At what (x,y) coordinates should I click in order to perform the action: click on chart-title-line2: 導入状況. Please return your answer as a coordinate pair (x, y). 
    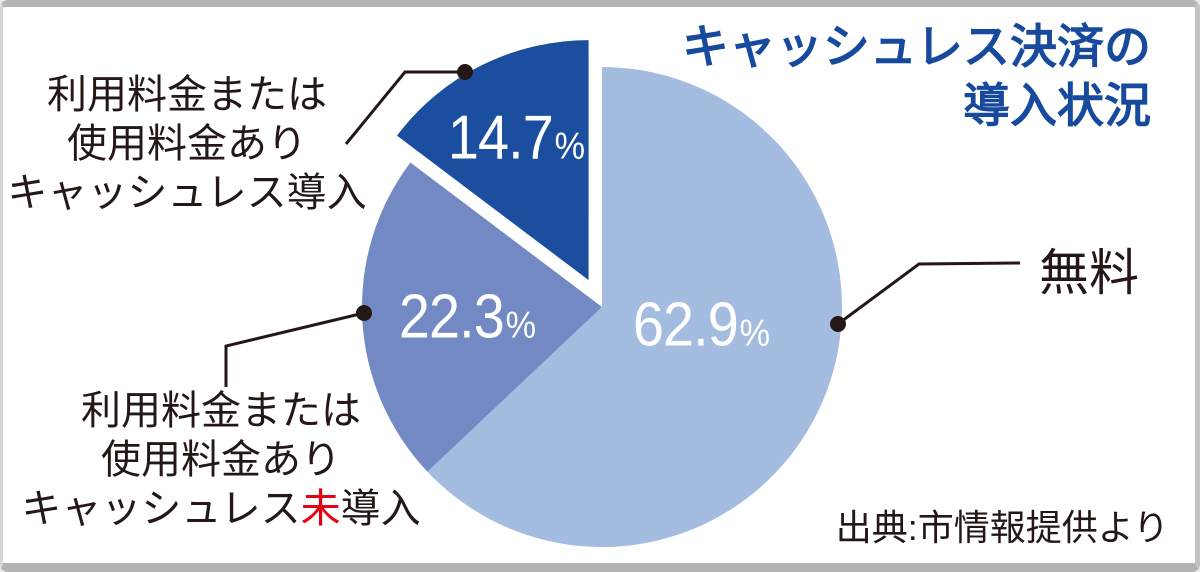
    Looking at the image, I should click on (1057, 105).